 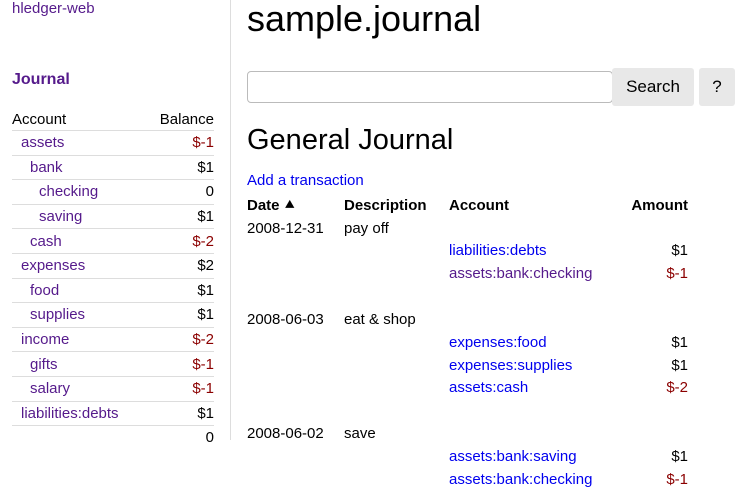 I want to click on transaction-date: 2008-12-31, so click(x=285, y=228).